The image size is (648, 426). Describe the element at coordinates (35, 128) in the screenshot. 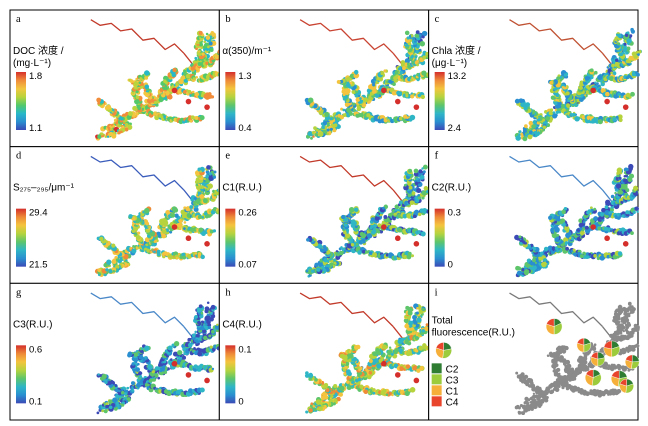

I see `colorbar-min-label: 1.1` at that location.